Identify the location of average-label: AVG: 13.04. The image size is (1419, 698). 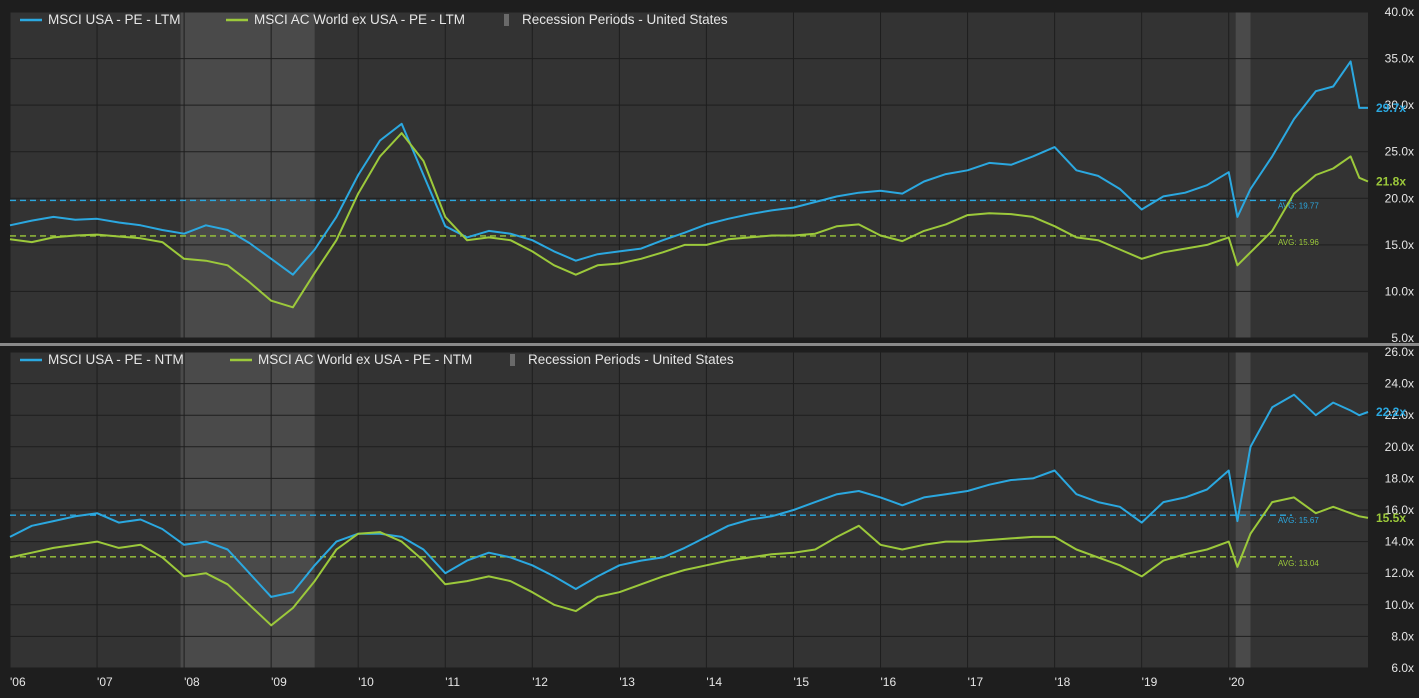
(1298, 563).